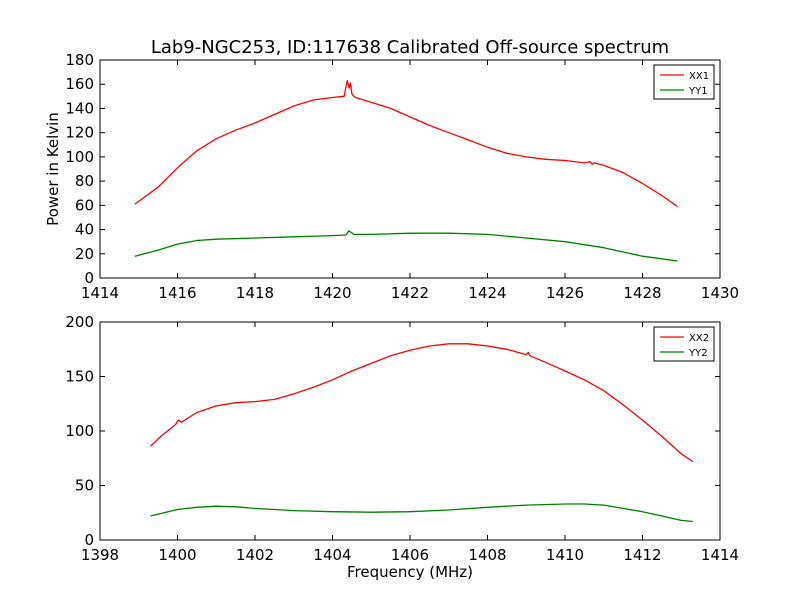 This screenshot has height=600, width=800. Describe the element at coordinates (79, 60) in the screenshot. I see `y-tick-label: 180` at that location.